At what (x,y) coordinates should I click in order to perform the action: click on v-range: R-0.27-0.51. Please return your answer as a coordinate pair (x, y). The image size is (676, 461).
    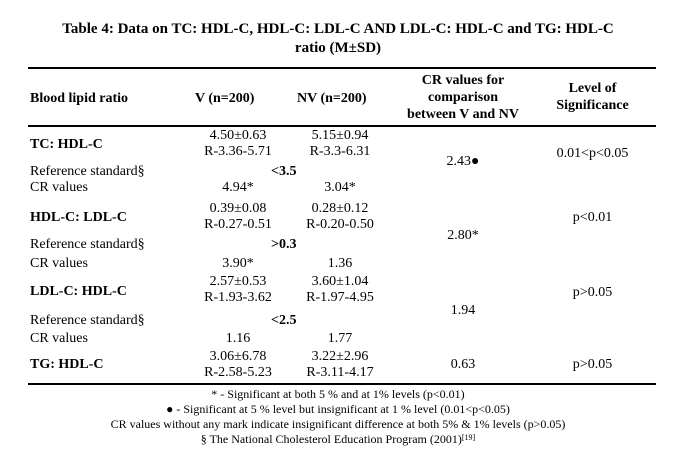
    Looking at the image, I should click on (238, 224).